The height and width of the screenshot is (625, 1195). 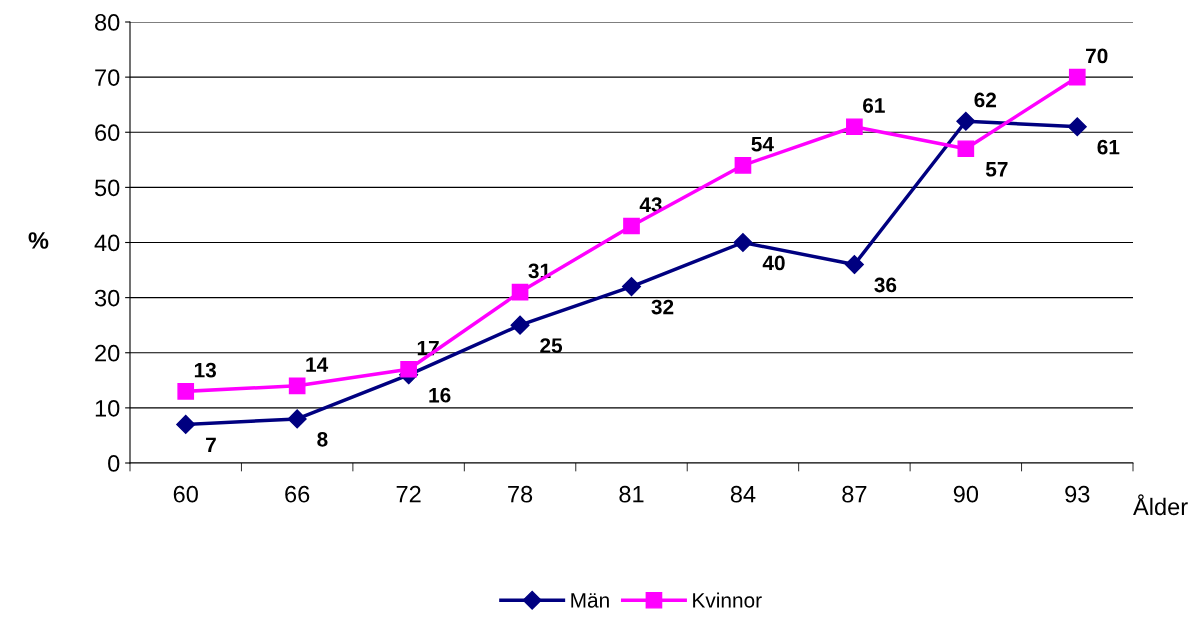 I want to click on data-label: 54, so click(x=762, y=144).